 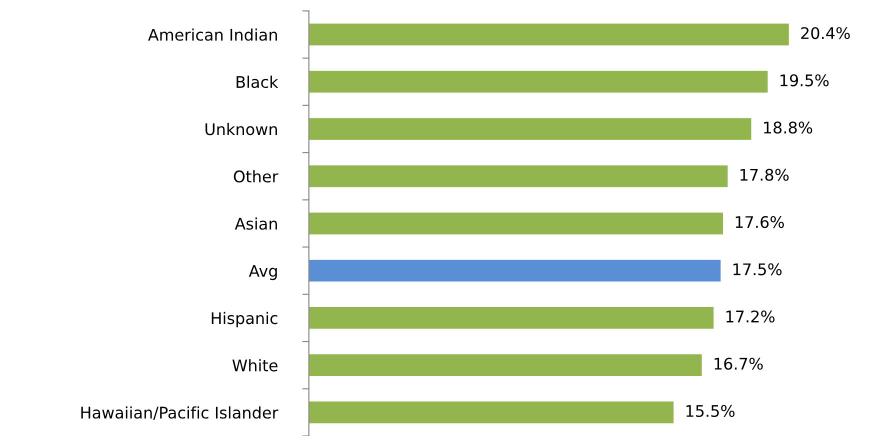 What do you see at coordinates (710, 411) in the screenshot?
I see `data-label: 15.5%` at bounding box center [710, 411].